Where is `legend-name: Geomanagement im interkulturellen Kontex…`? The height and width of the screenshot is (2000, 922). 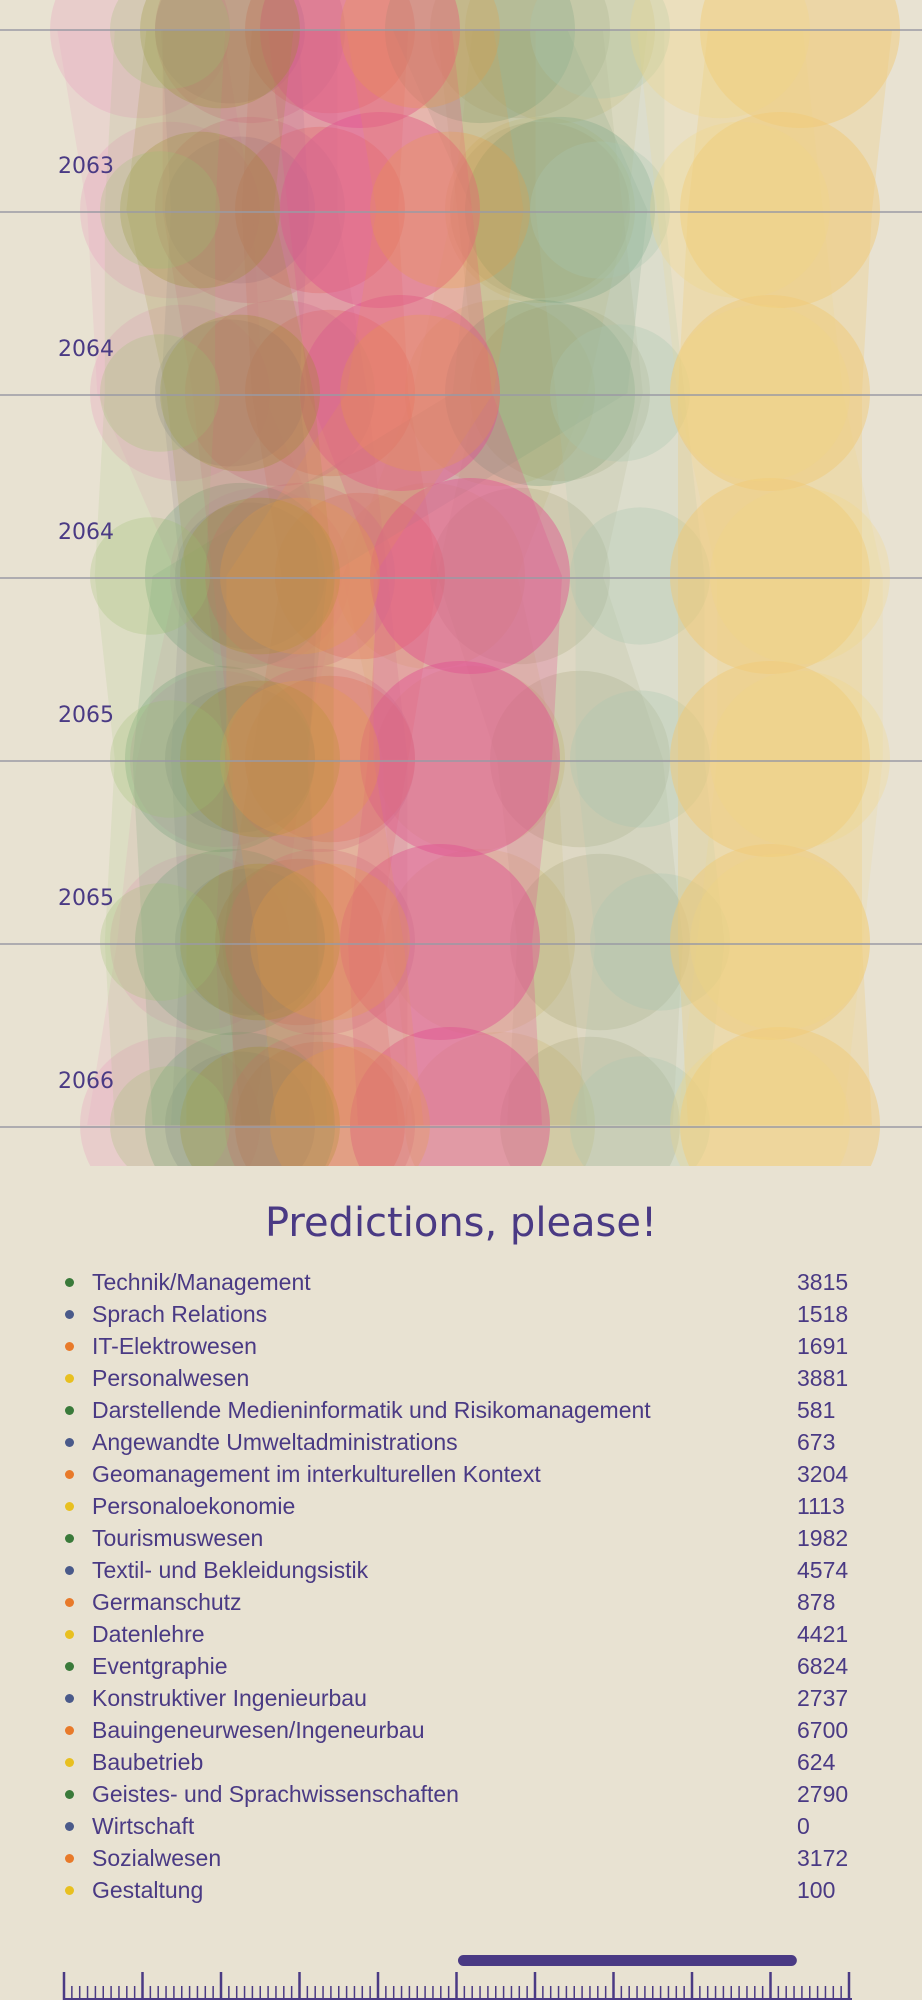 legend-name: Geomanagement im interkulturellen Kontex… is located at coordinates (316, 1474).